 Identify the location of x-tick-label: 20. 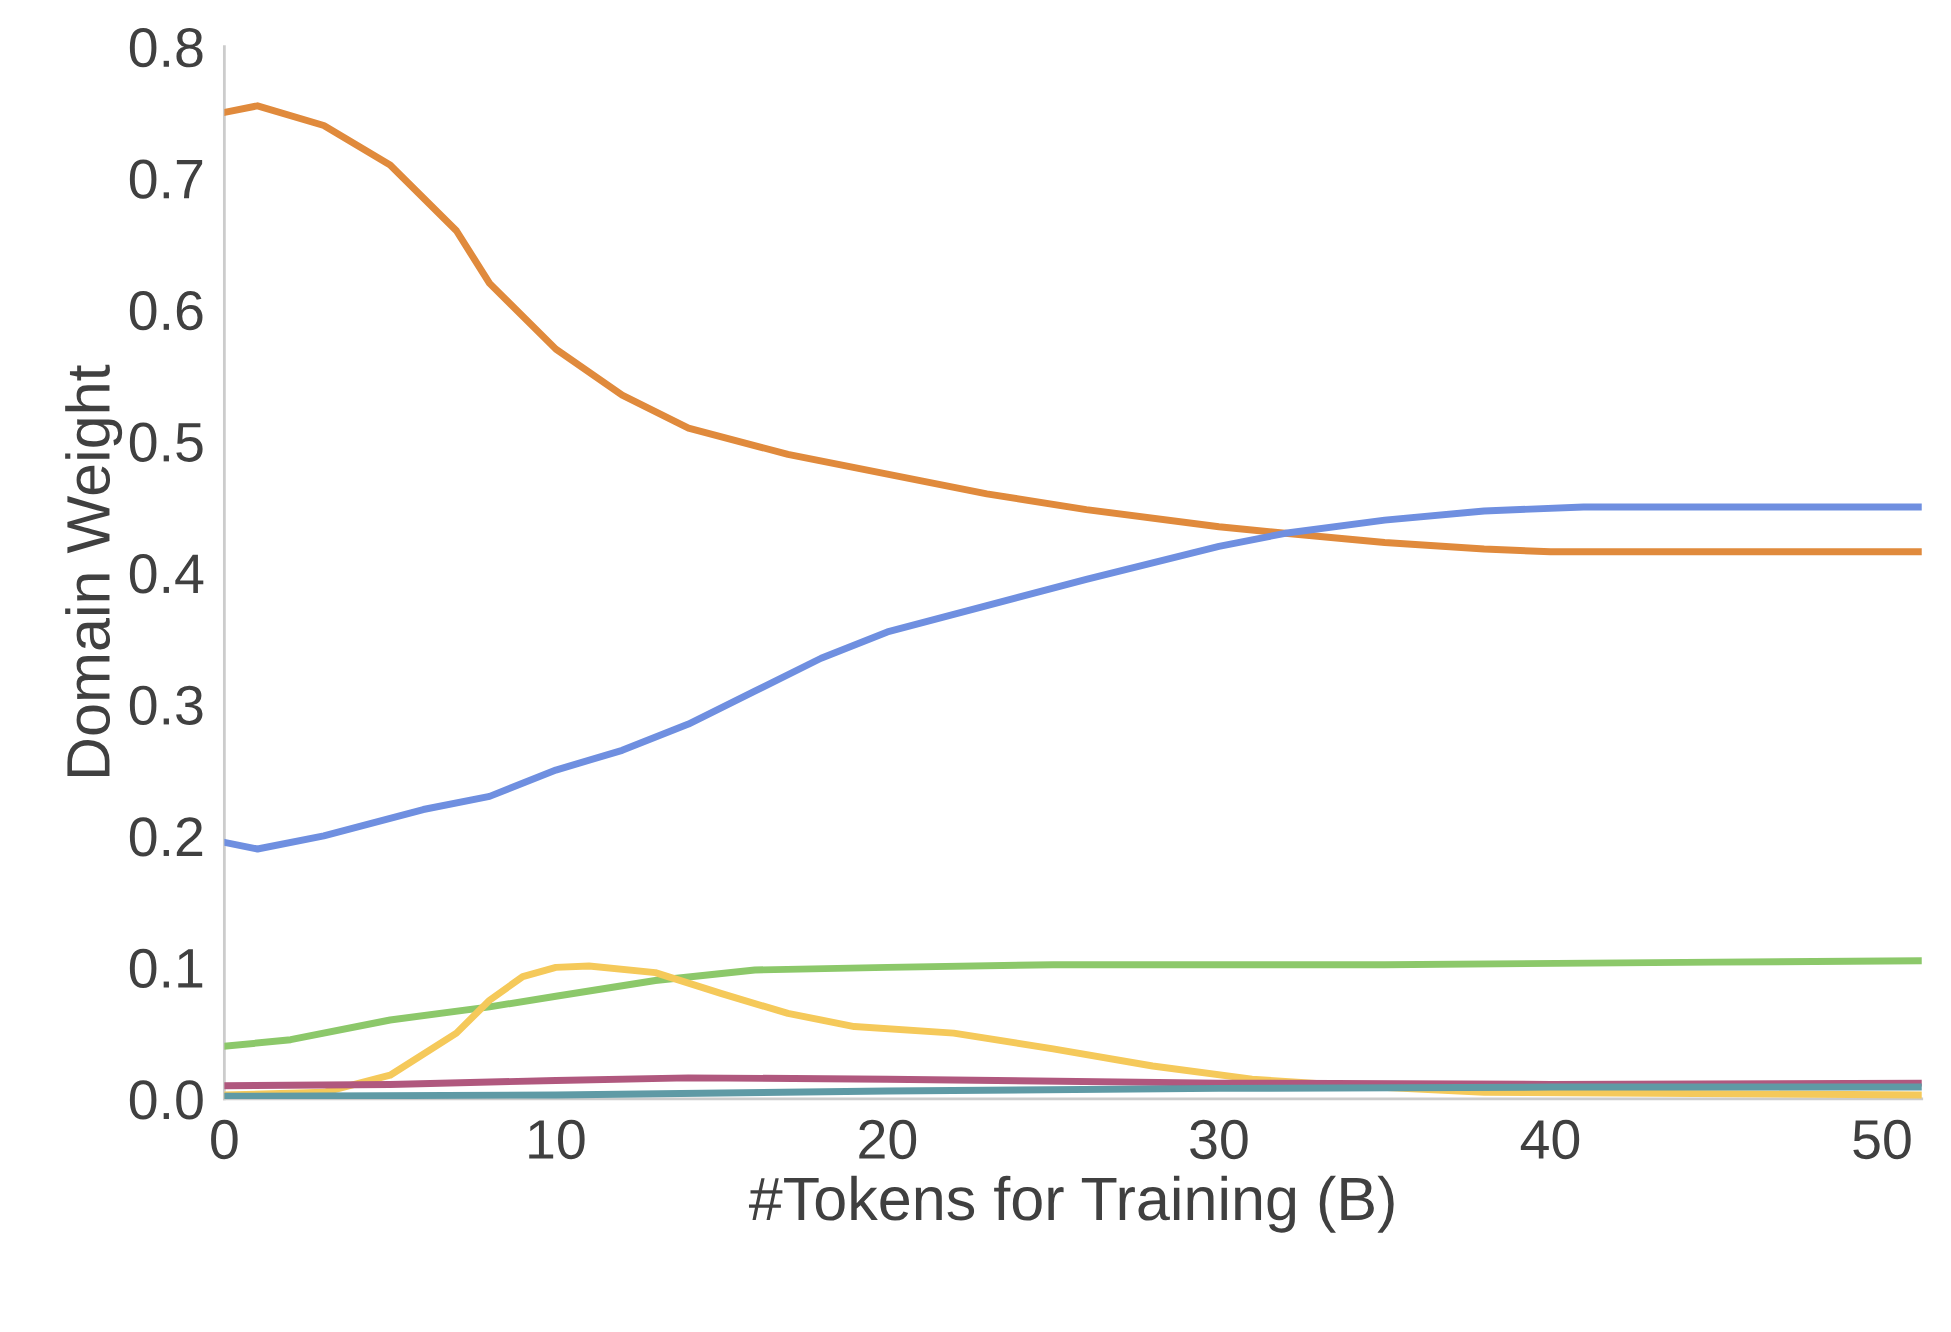
(888, 1139).